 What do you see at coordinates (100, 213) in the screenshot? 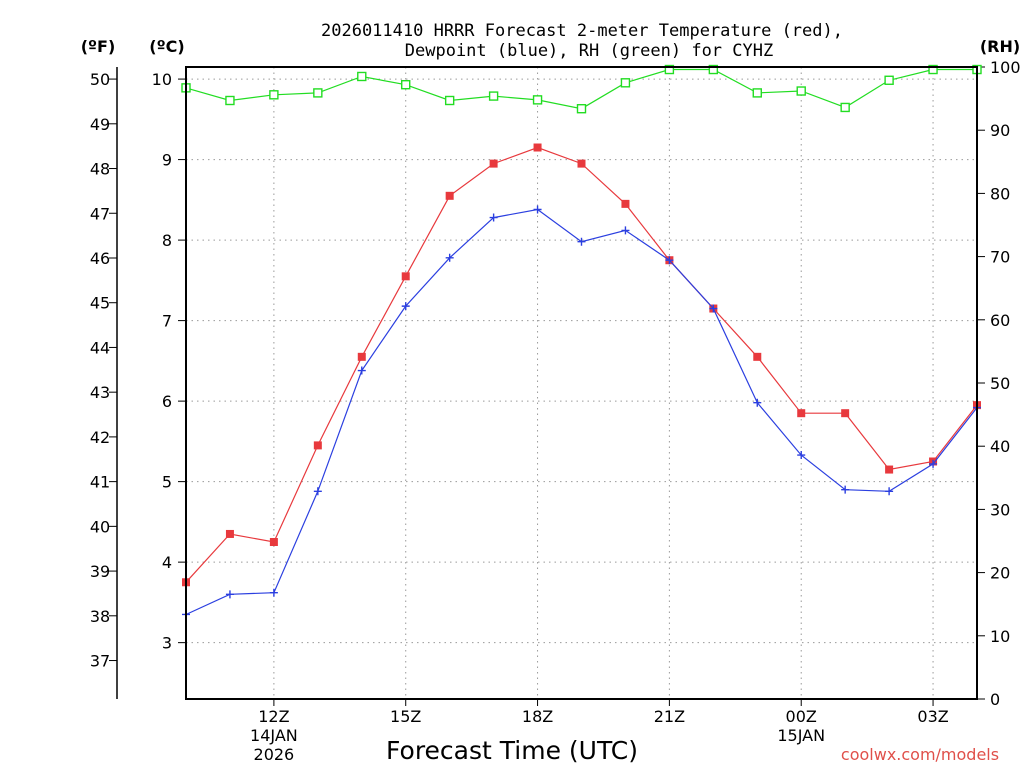
I see `fahrenheit-tick-label: 47` at bounding box center [100, 213].